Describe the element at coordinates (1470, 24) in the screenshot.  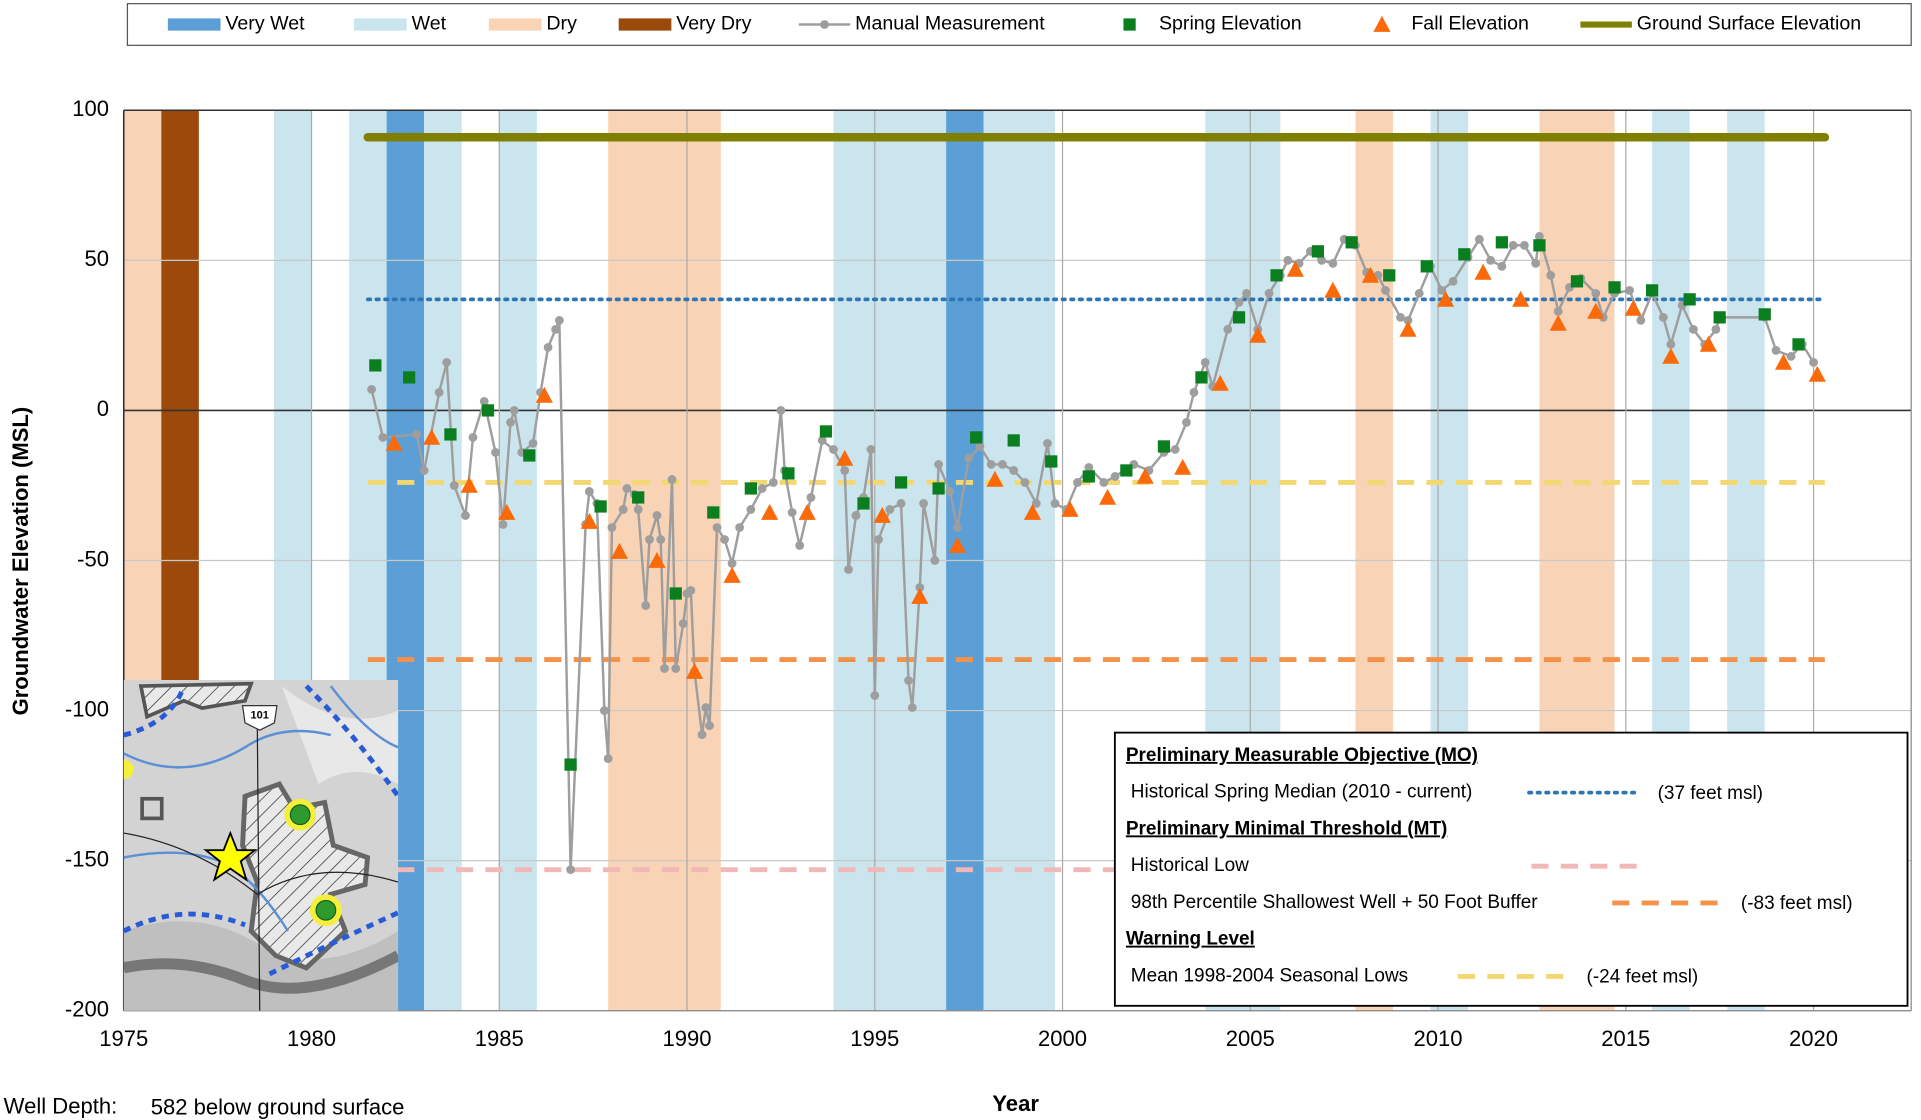
I see `legend-label: Fall Elevation` at that location.